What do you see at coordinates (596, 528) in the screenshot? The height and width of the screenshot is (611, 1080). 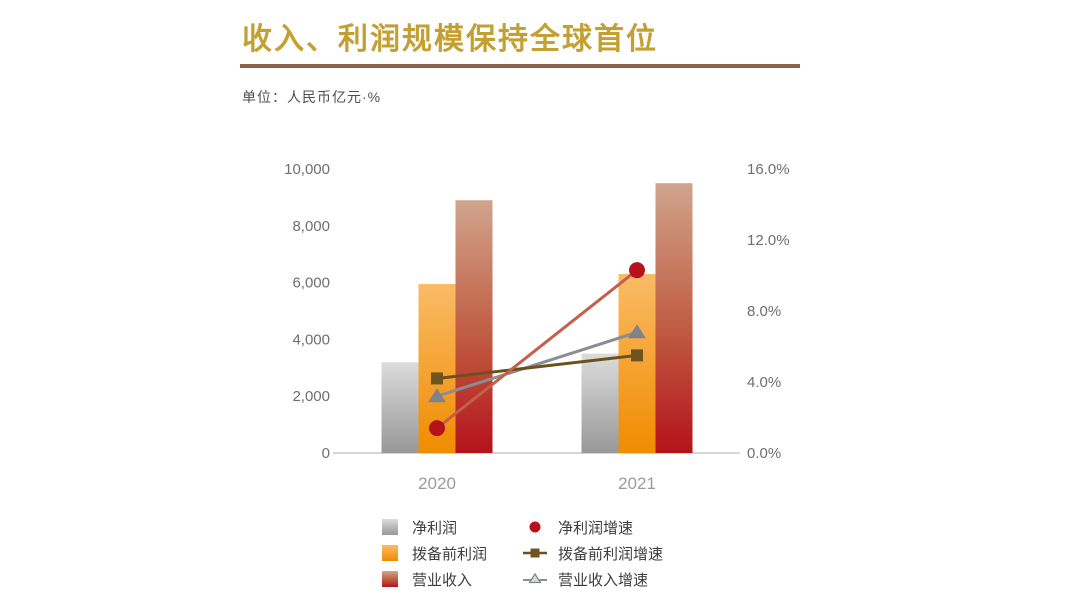 I see `legend-label-net-profit-growth: 净利润增速` at bounding box center [596, 528].